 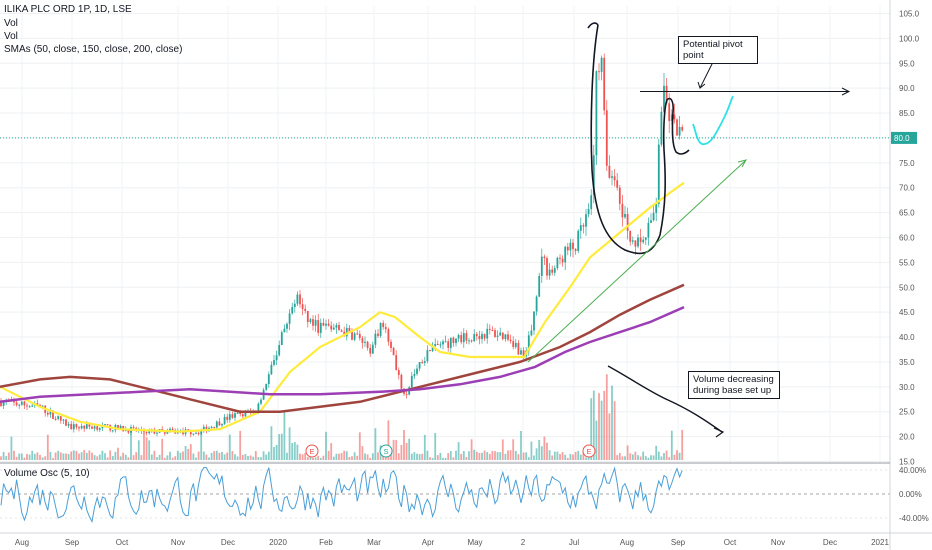 I want to click on y-tick-label: 75.0, so click(x=907, y=163).